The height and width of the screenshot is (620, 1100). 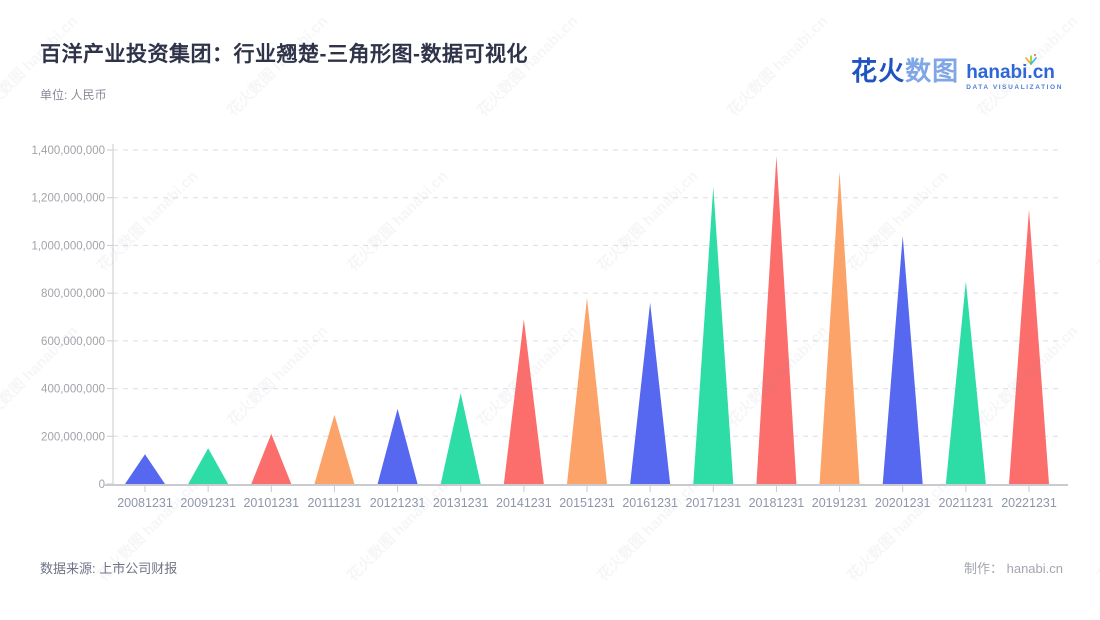 I want to click on y-axis-label: 1,000,000,000, so click(x=68, y=246).